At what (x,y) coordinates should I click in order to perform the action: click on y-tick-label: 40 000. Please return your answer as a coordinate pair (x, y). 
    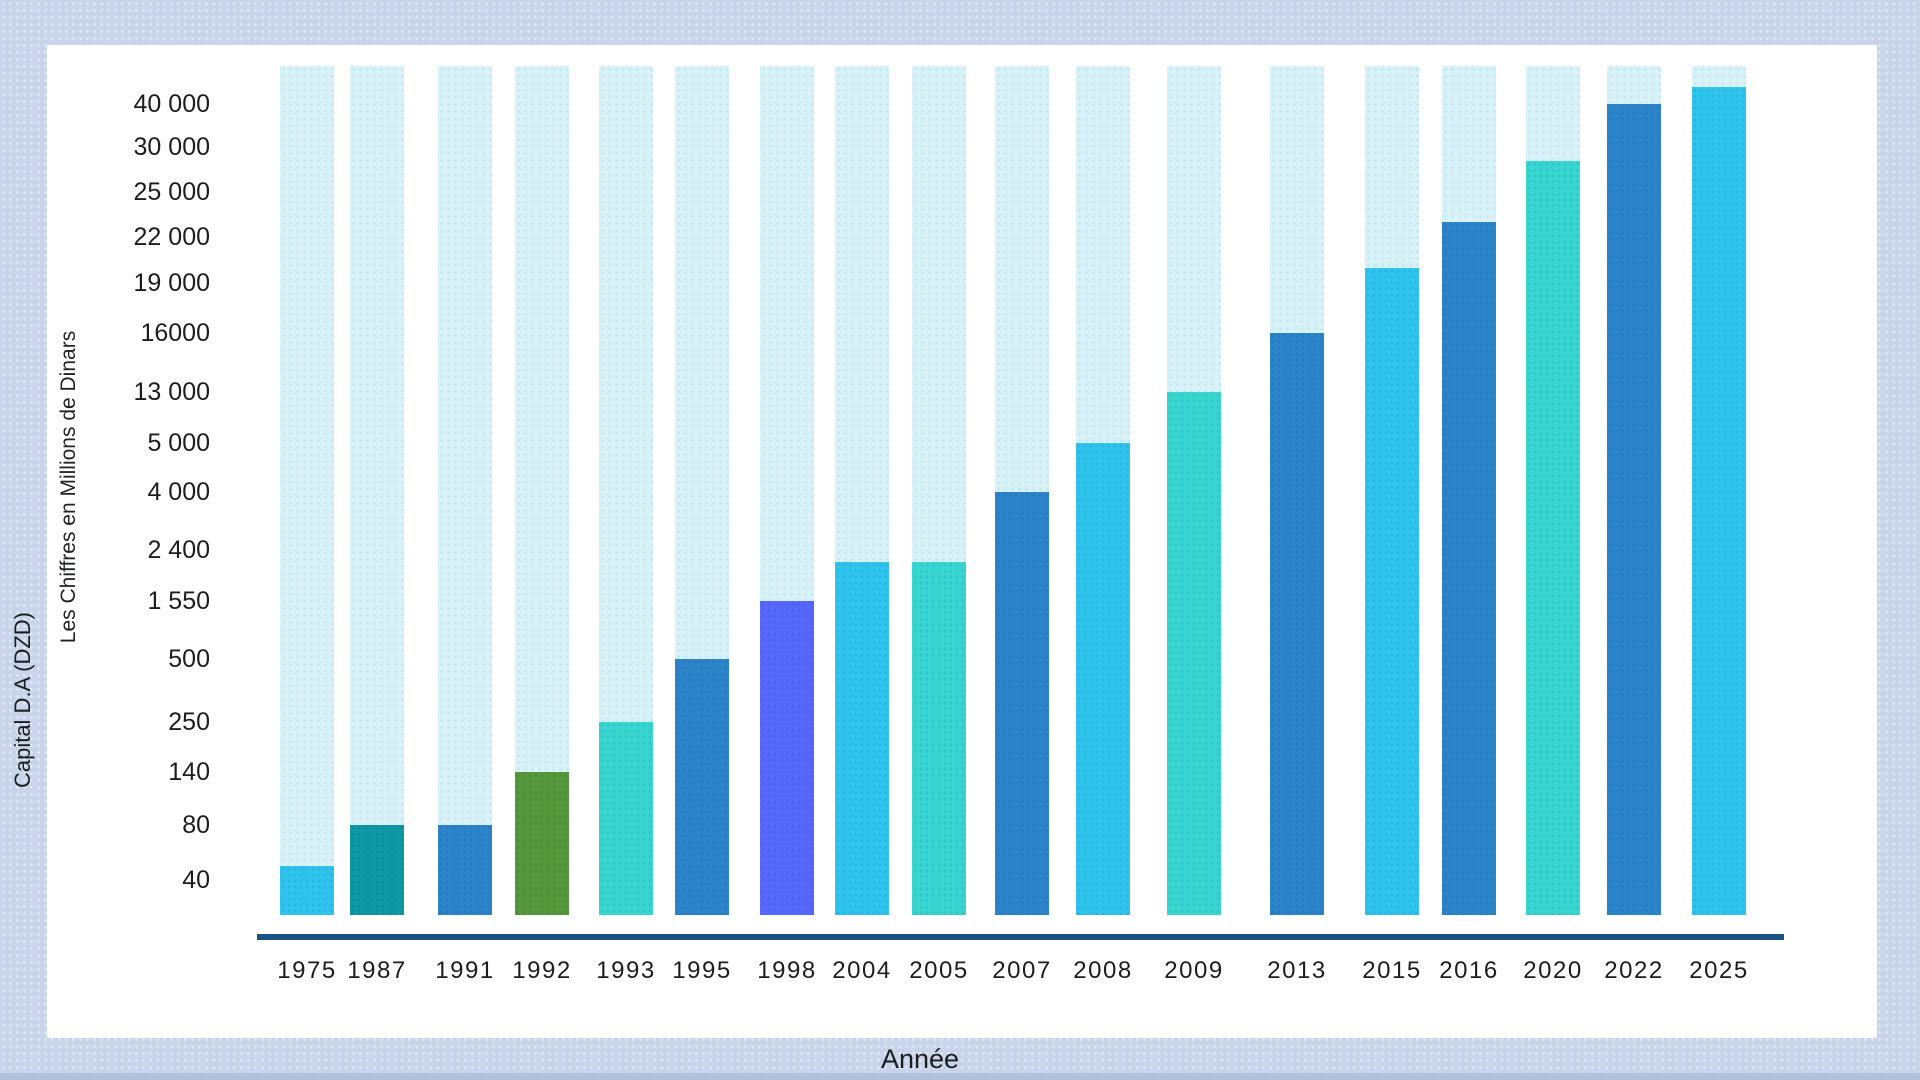
    Looking at the image, I should click on (171, 104).